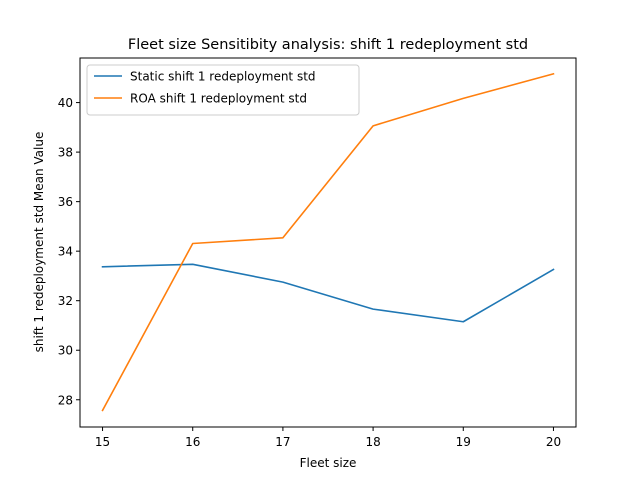  What do you see at coordinates (65, 103) in the screenshot?
I see `y-tick-label: 40` at bounding box center [65, 103].